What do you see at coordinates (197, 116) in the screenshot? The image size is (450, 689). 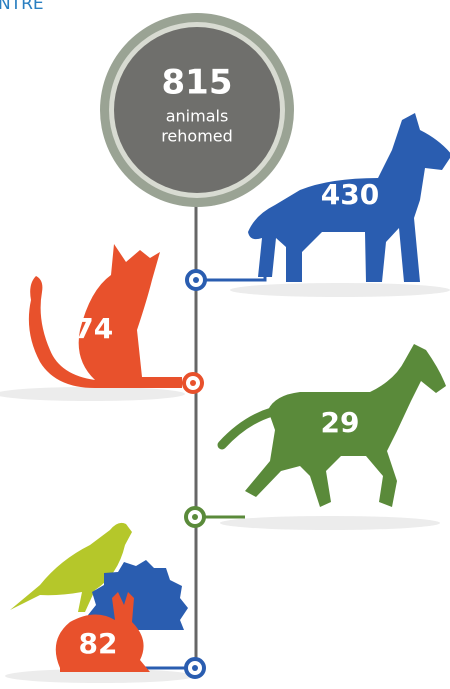 I see `total-line: animals` at bounding box center [197, 116].